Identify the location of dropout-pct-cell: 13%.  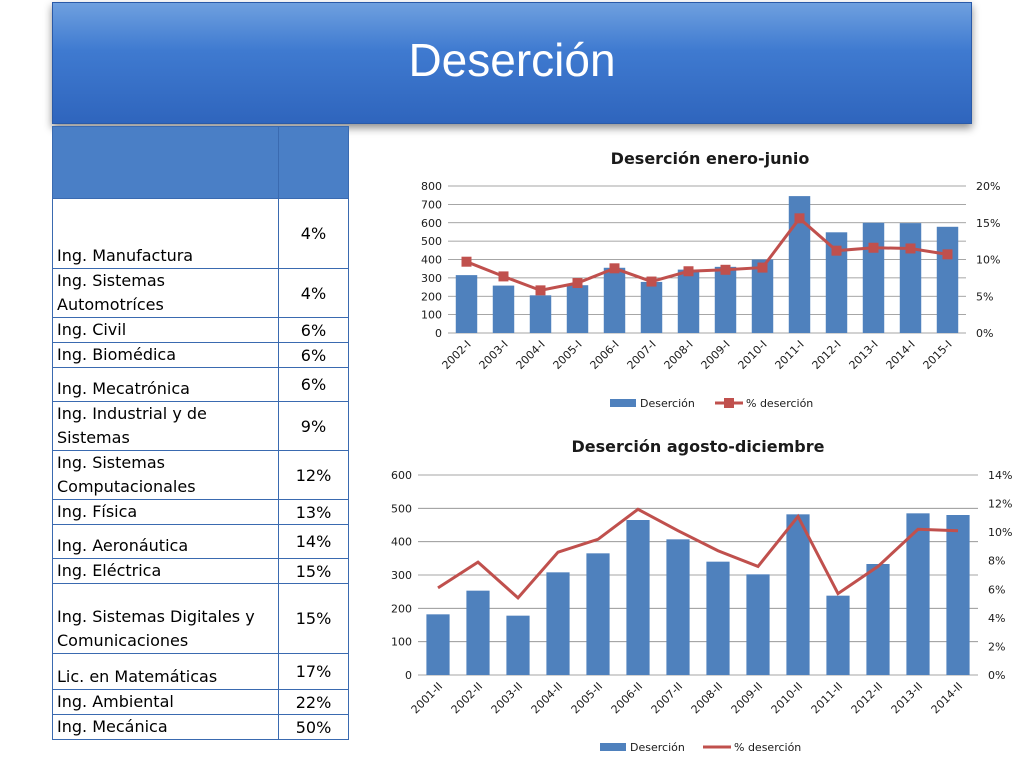
(313, 512).